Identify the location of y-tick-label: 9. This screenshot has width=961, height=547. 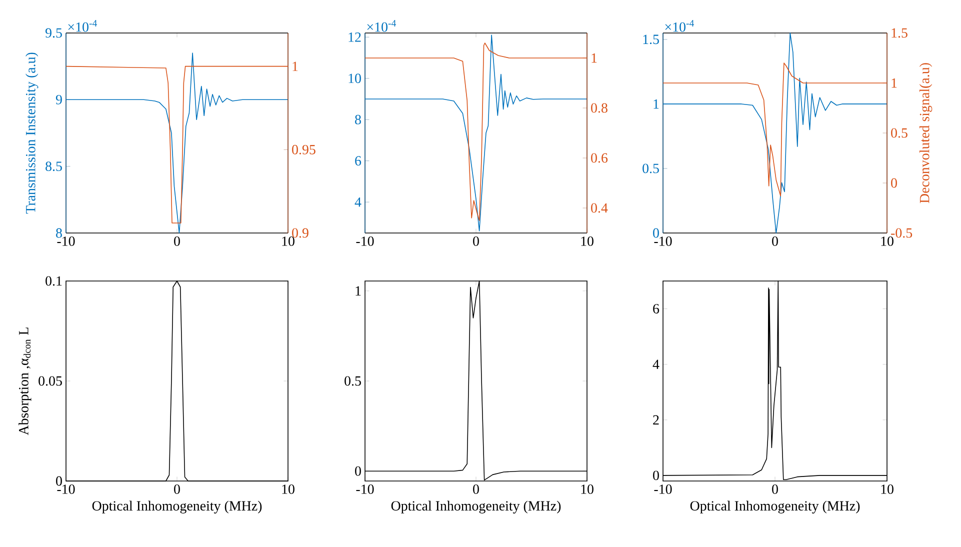
(59, 99).